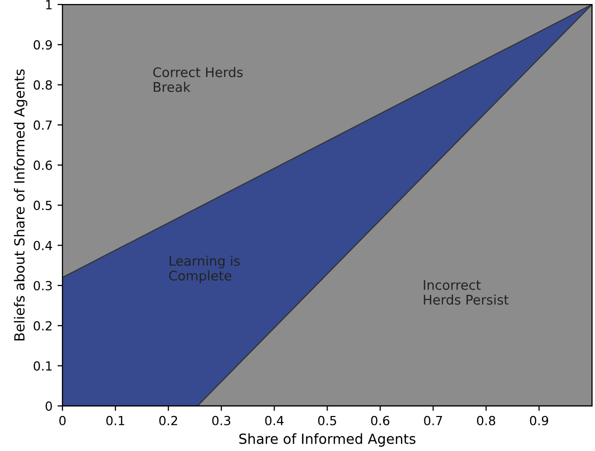 The height and width of the screenshot is (451, 595). I want to click on y-tick-label: 1, so click(49, 5).